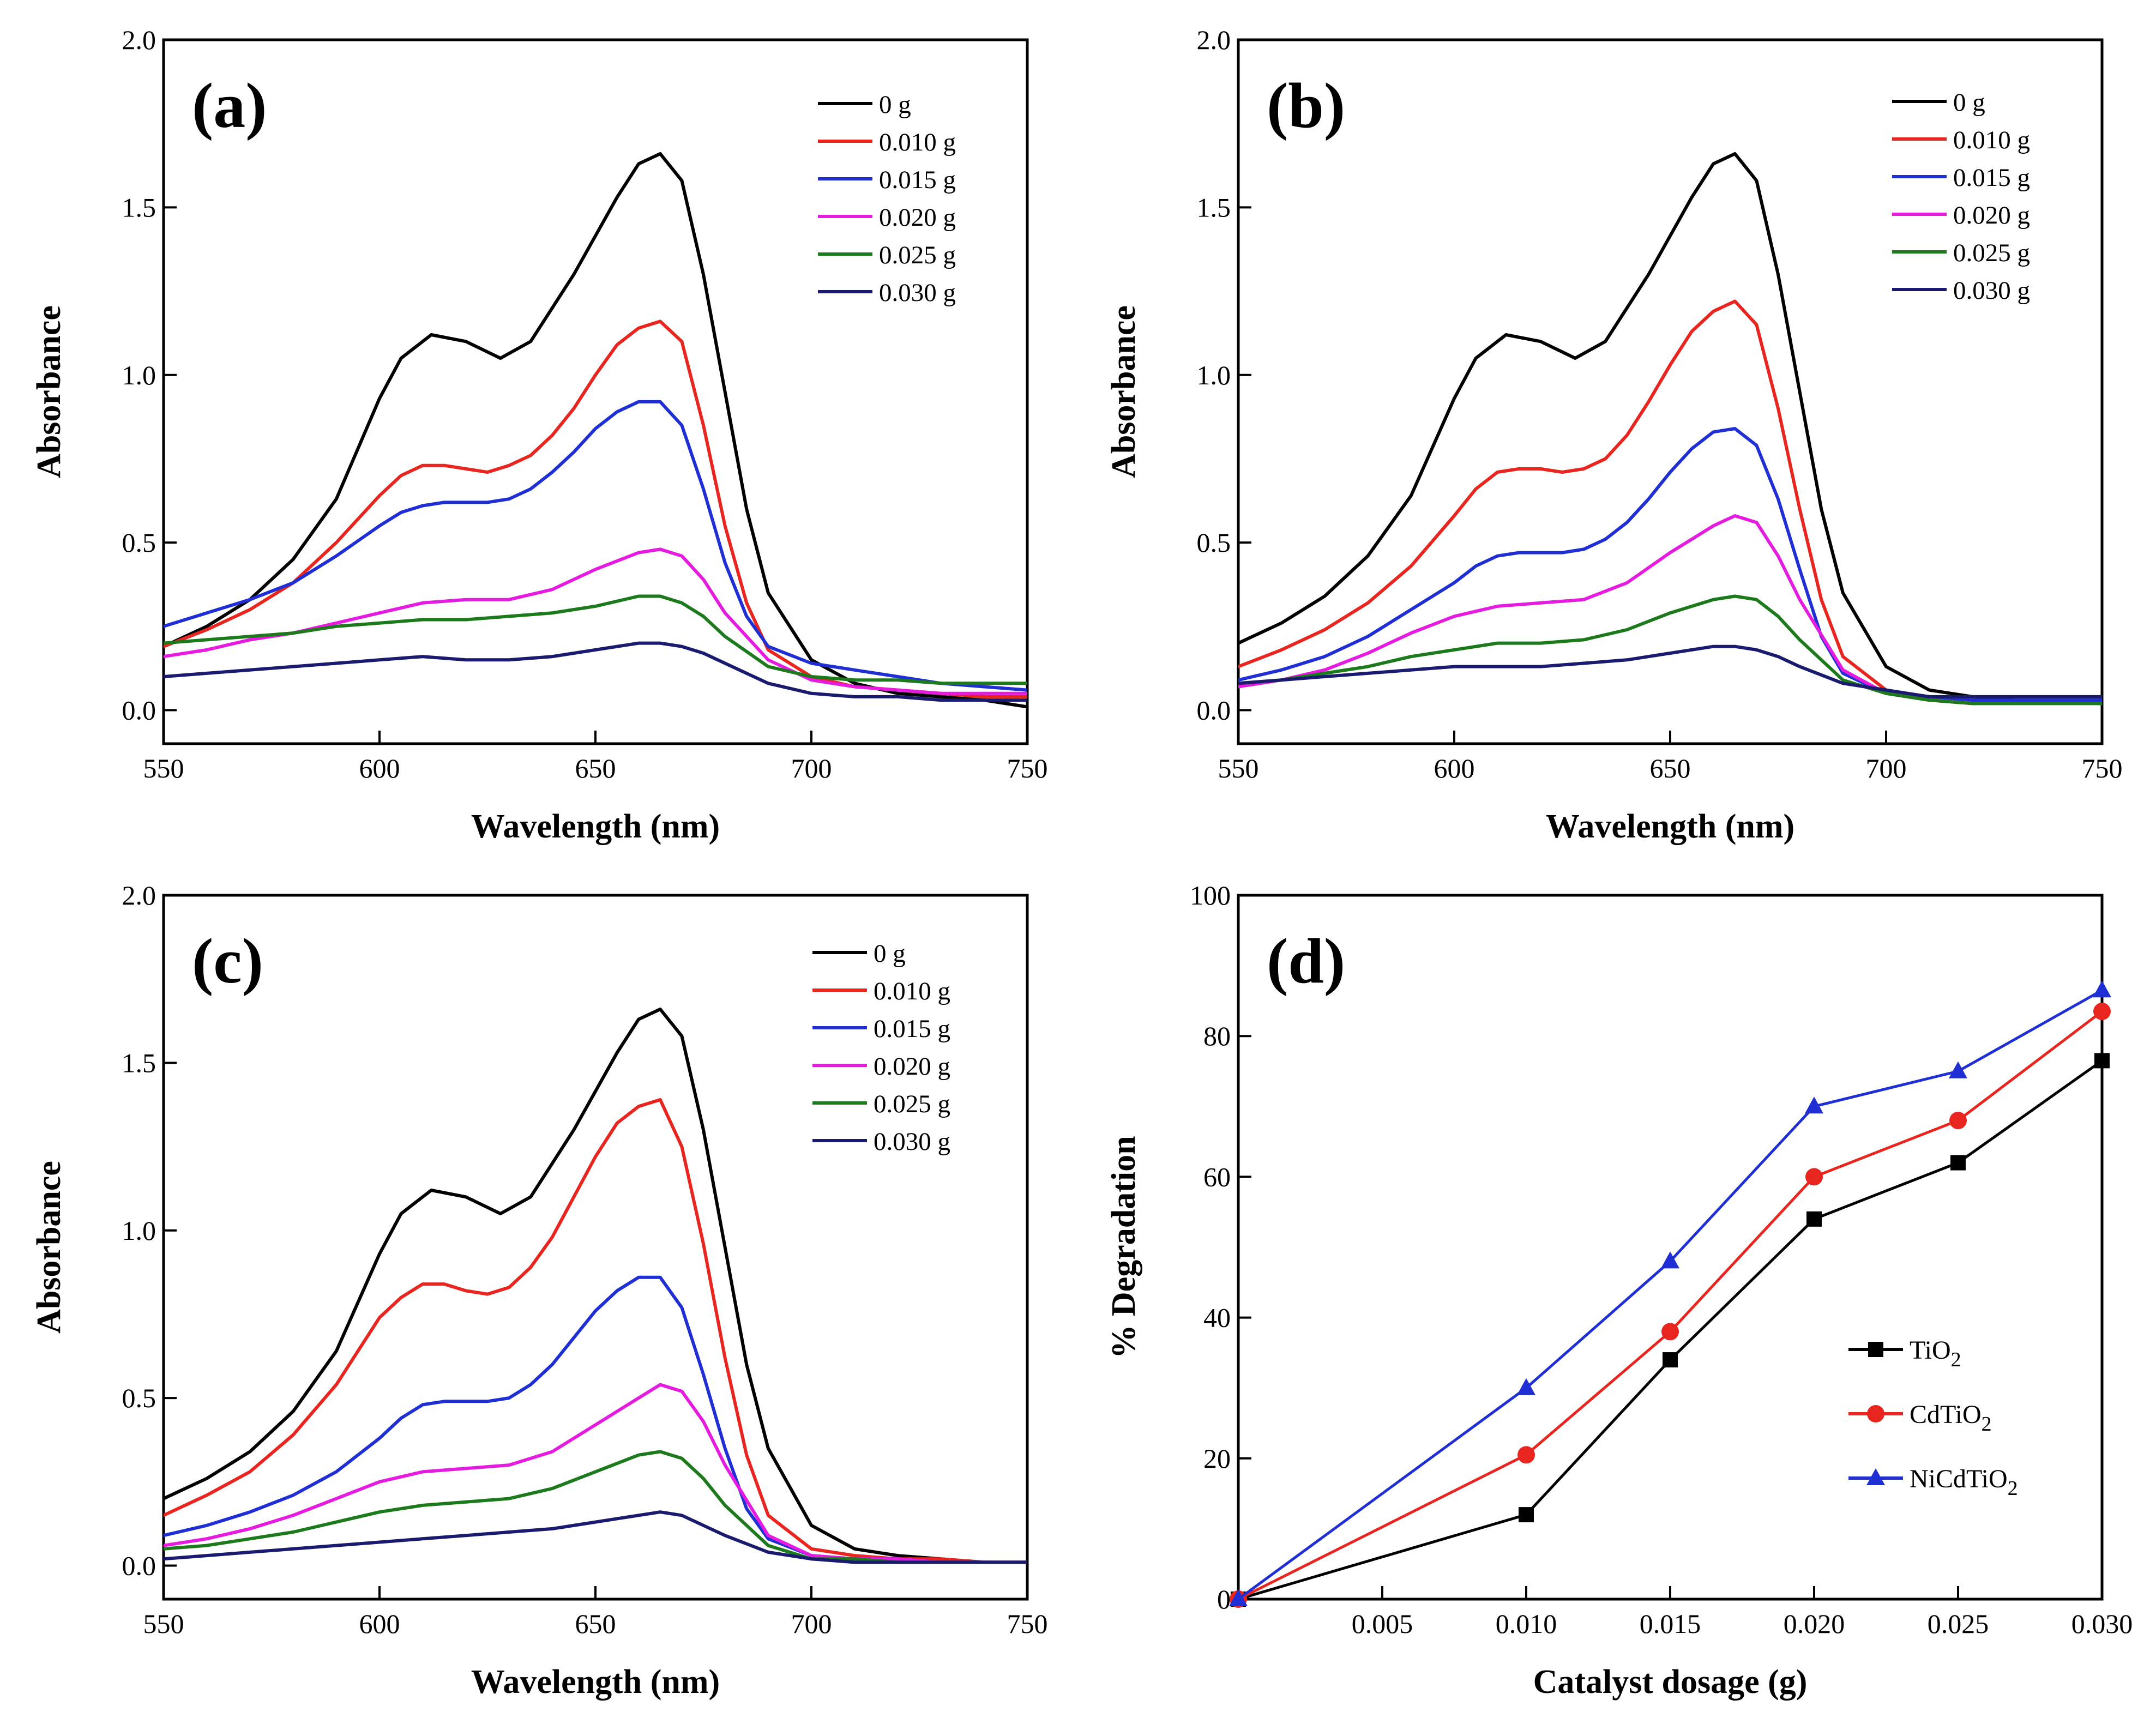 The width and height of the screenshot is (2156, 1718). Describe the element at coordinates (2102, 1623) in the screenshot. I see `x-tick-label: 0.030` at that location.